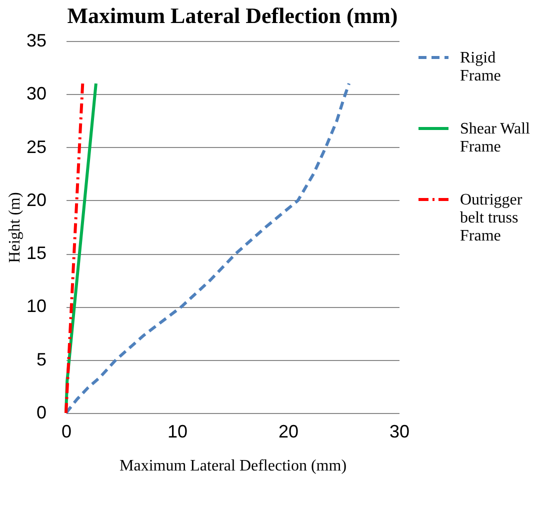 This screenshot has width=542, height=513. I want to click on y-tick-label: 30, so click(36, 94).